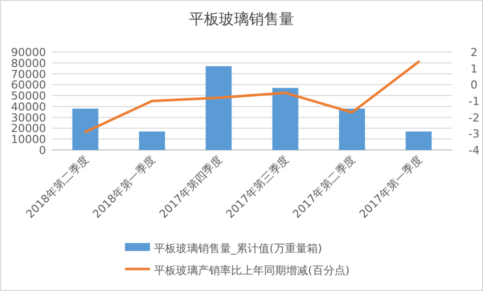 The height and width of the screenshot is (291, 483). What do you see at coordinates (474, 134) in the screenshot?
I see `y2-tick-label: -3` at bounding box center [474, 134].